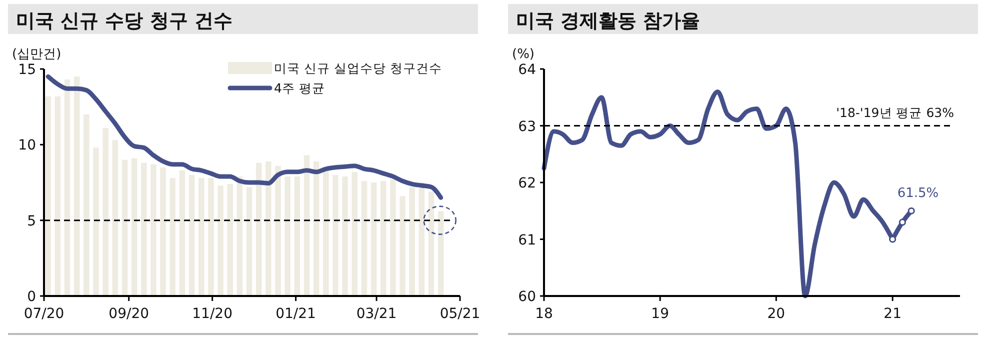 This screenshot has height=348, width=1000. Describe the element at coordinates (527, 297) in the screenshot. I see `y-tick-label: 60` at that location.